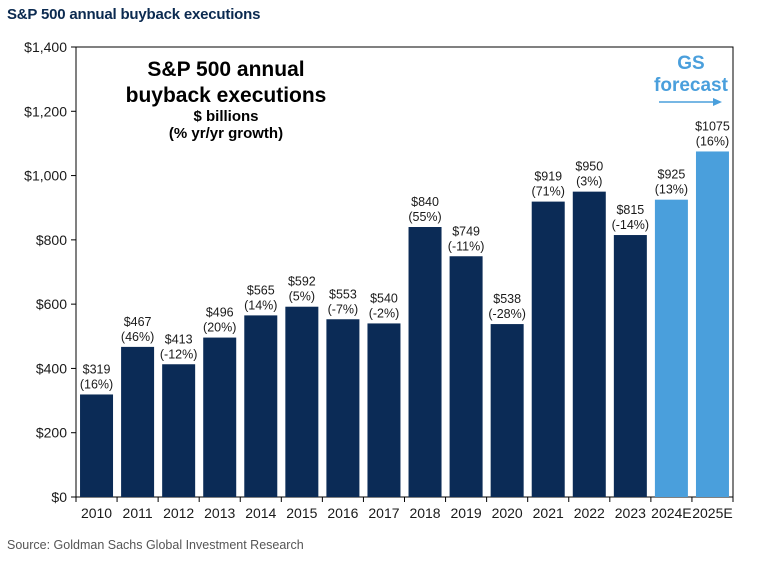  What do you see at coordinates (671, 513) in the screenshot?
I see `x-tick-label: 2024E` at bounding box center [671, 513].